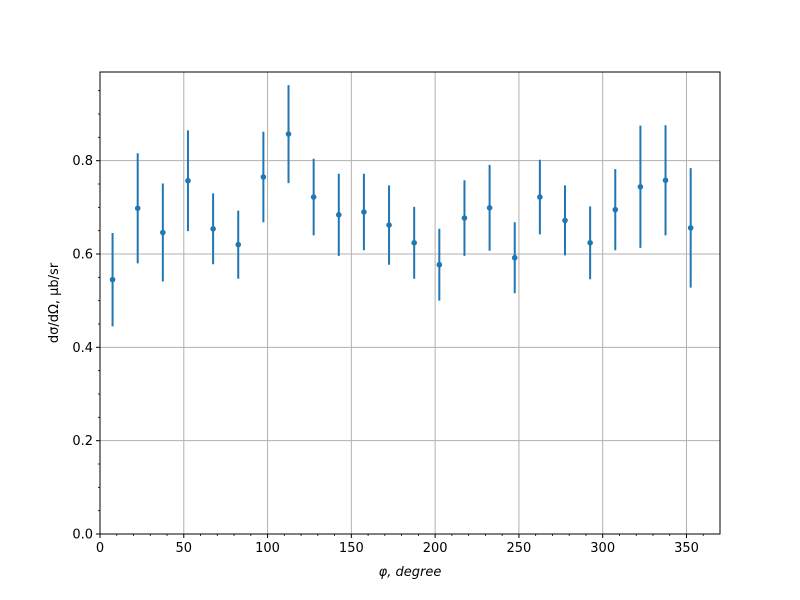 This screenshot has width=800, height=600. I want to click on x-tick-label: 50, so click(184, 548).